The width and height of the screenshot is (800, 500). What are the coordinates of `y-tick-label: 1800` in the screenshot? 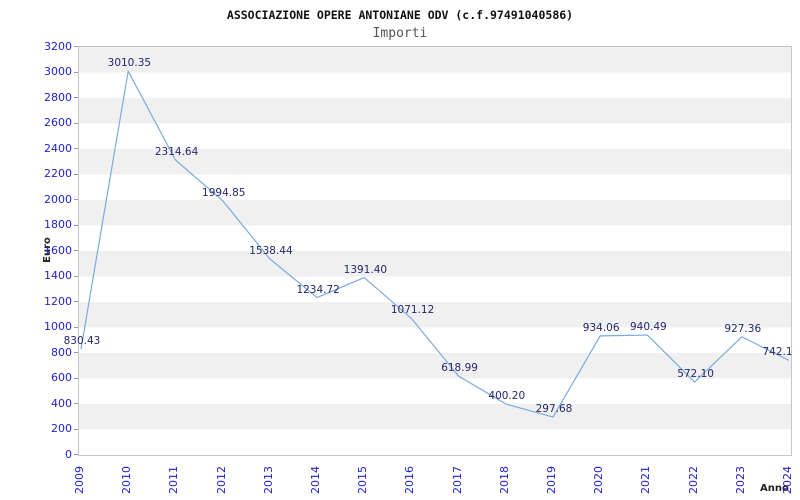 It's located at (58, 224).